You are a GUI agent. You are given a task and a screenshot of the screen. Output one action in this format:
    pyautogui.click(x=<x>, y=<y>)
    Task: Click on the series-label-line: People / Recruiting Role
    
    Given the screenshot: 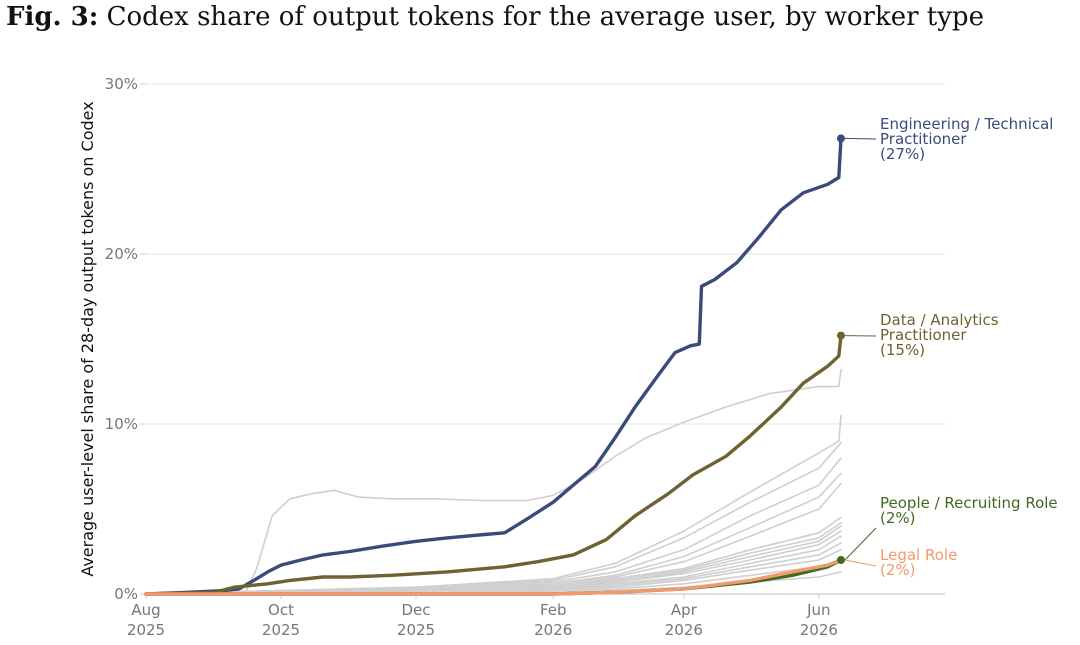 What is the action you would take?
    pyautogui.click(x=969, y=503)
    